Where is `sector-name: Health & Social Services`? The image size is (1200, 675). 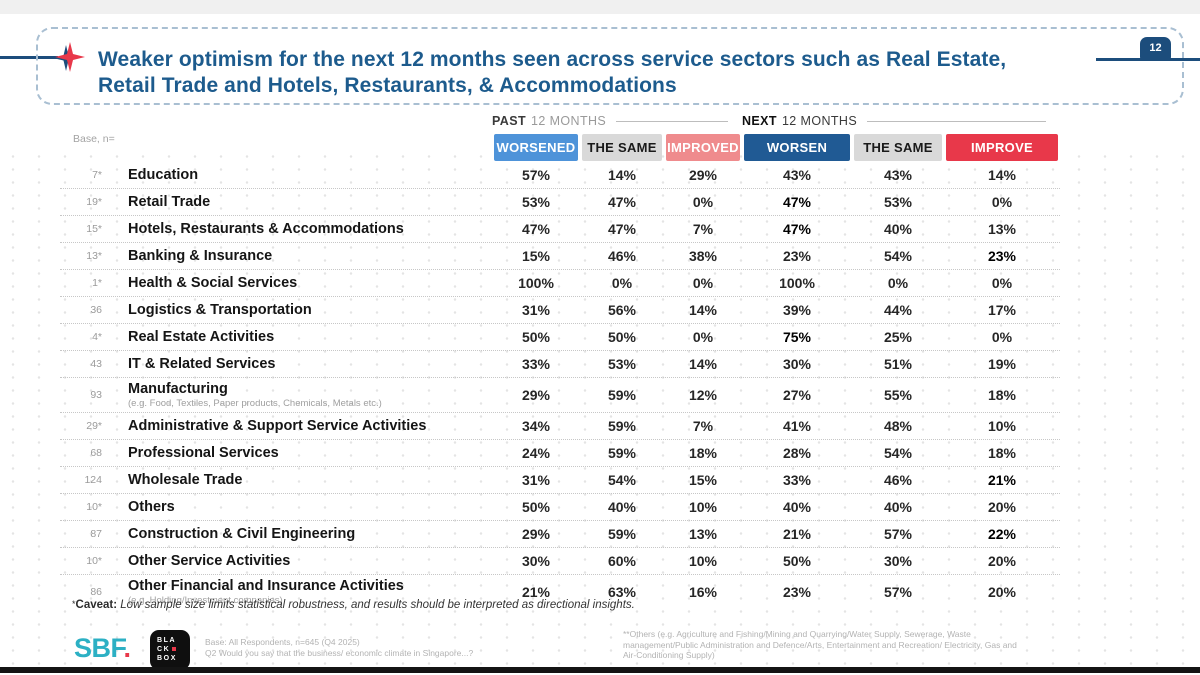
sector-name: Health & Social Services is located at coordinates (213, 283).